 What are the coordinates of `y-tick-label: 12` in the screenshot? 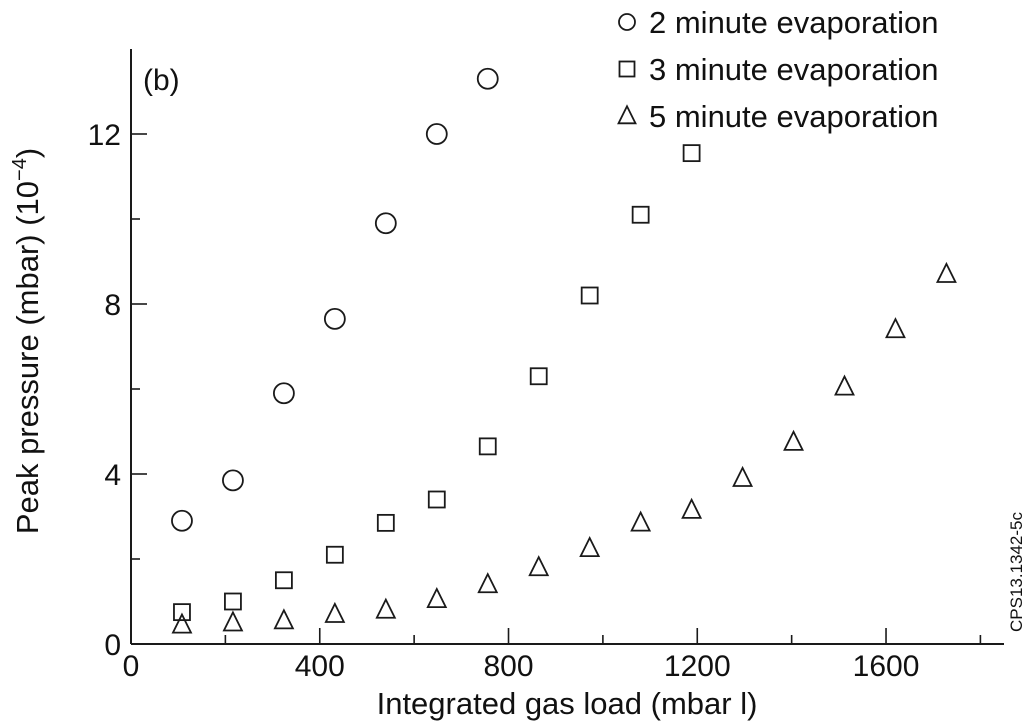 It's located at (104, 135).